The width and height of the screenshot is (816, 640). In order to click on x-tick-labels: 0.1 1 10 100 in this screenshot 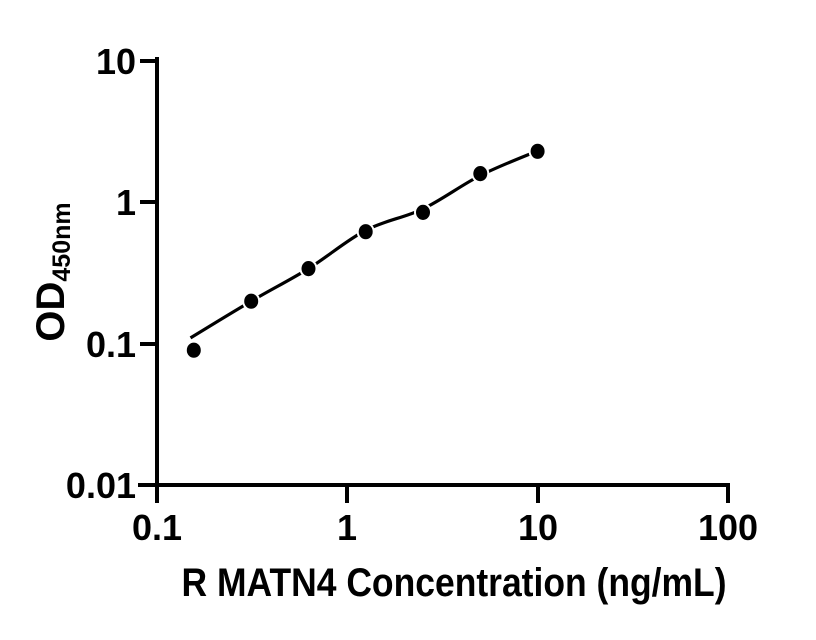, I will do `click(445, 527)`.